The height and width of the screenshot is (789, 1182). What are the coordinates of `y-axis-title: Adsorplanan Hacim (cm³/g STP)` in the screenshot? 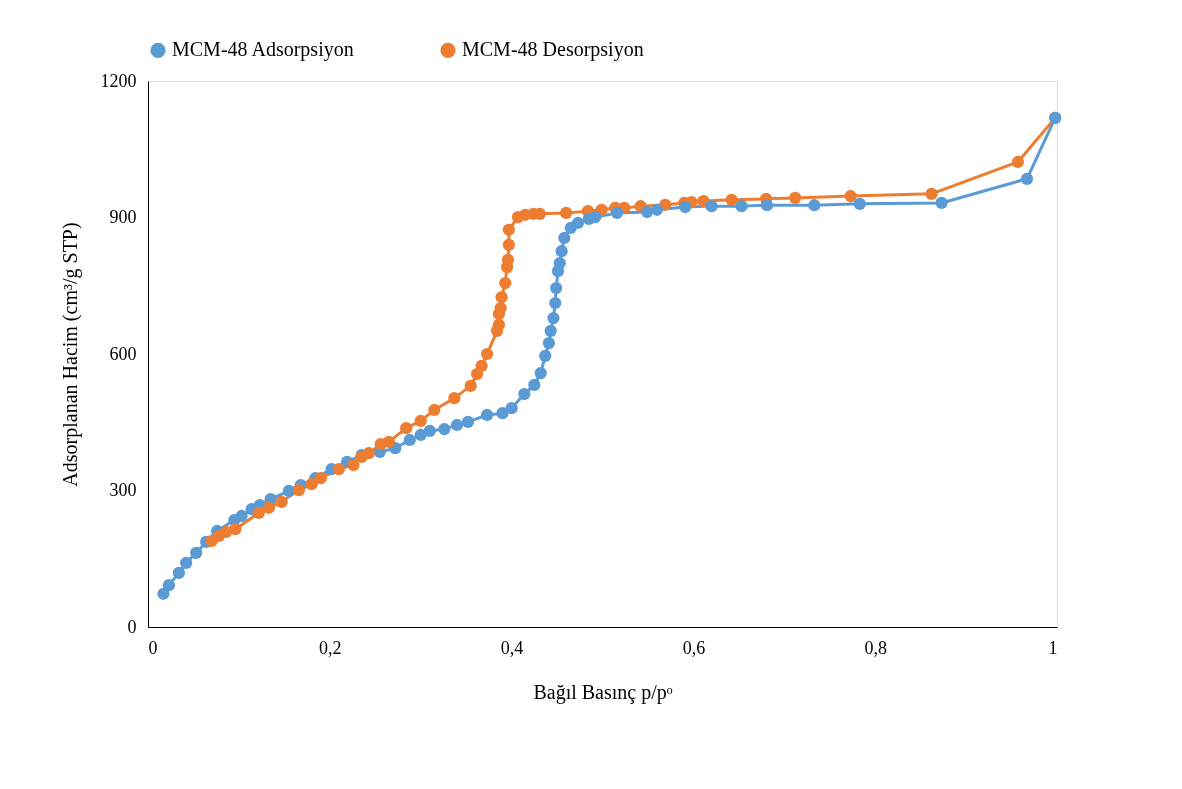 It's located at (70, 354).